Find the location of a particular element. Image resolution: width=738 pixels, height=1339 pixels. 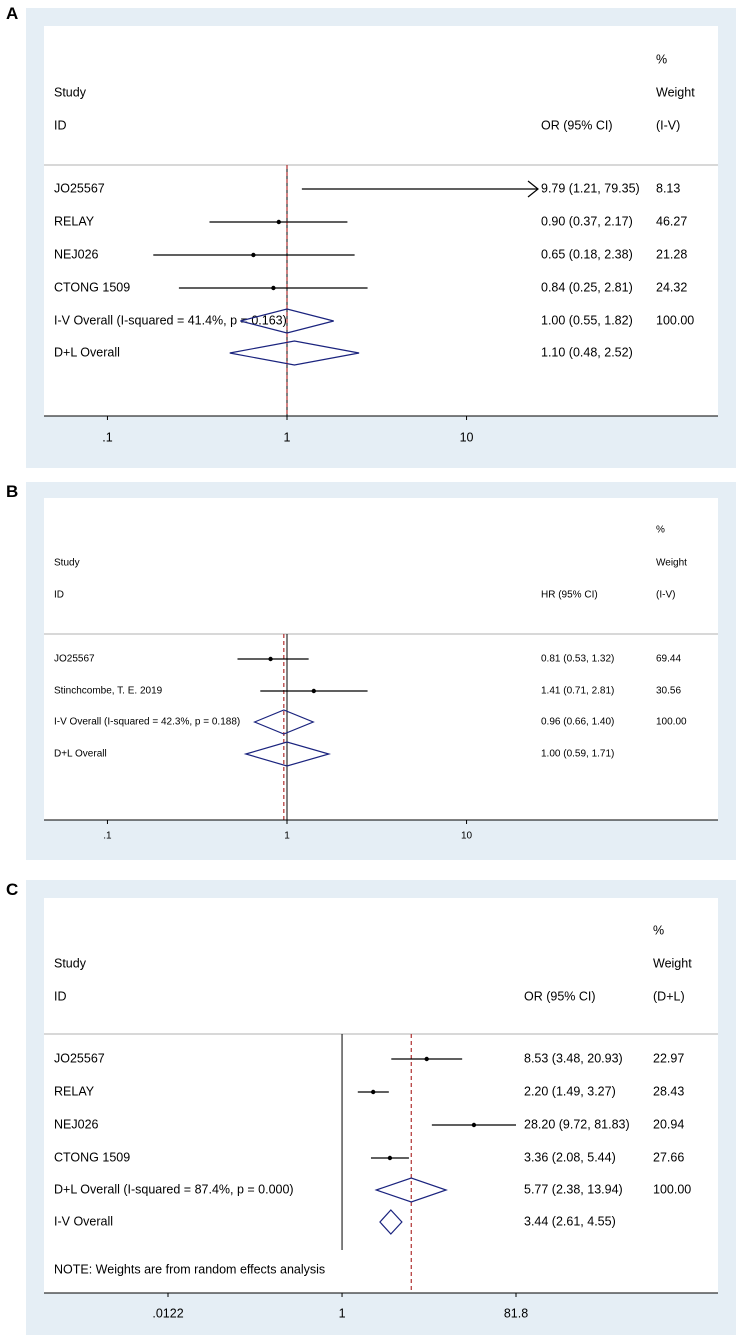

panel-a-tick-label-2: 10 is located at coordinates (467, 437).